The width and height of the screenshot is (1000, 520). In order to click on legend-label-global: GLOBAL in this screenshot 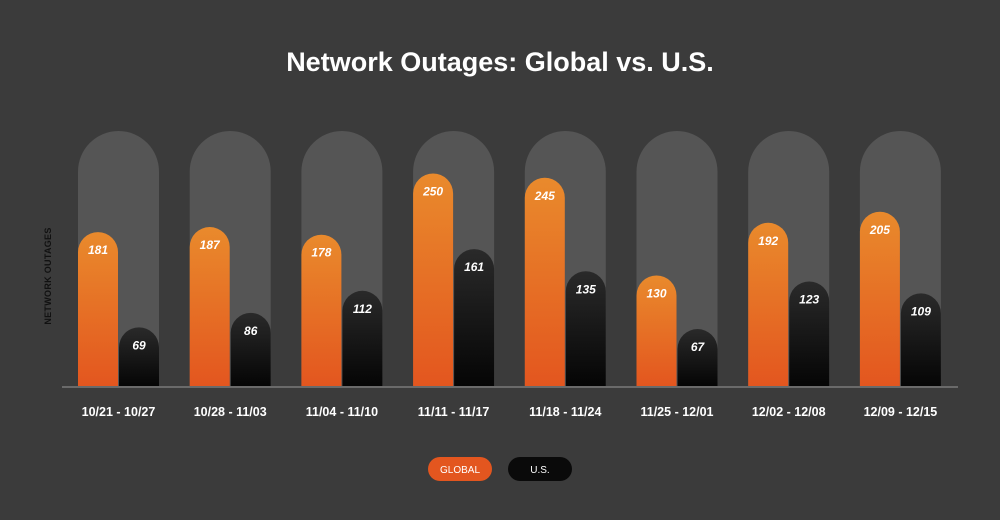, I will do `click(460, 470)`.